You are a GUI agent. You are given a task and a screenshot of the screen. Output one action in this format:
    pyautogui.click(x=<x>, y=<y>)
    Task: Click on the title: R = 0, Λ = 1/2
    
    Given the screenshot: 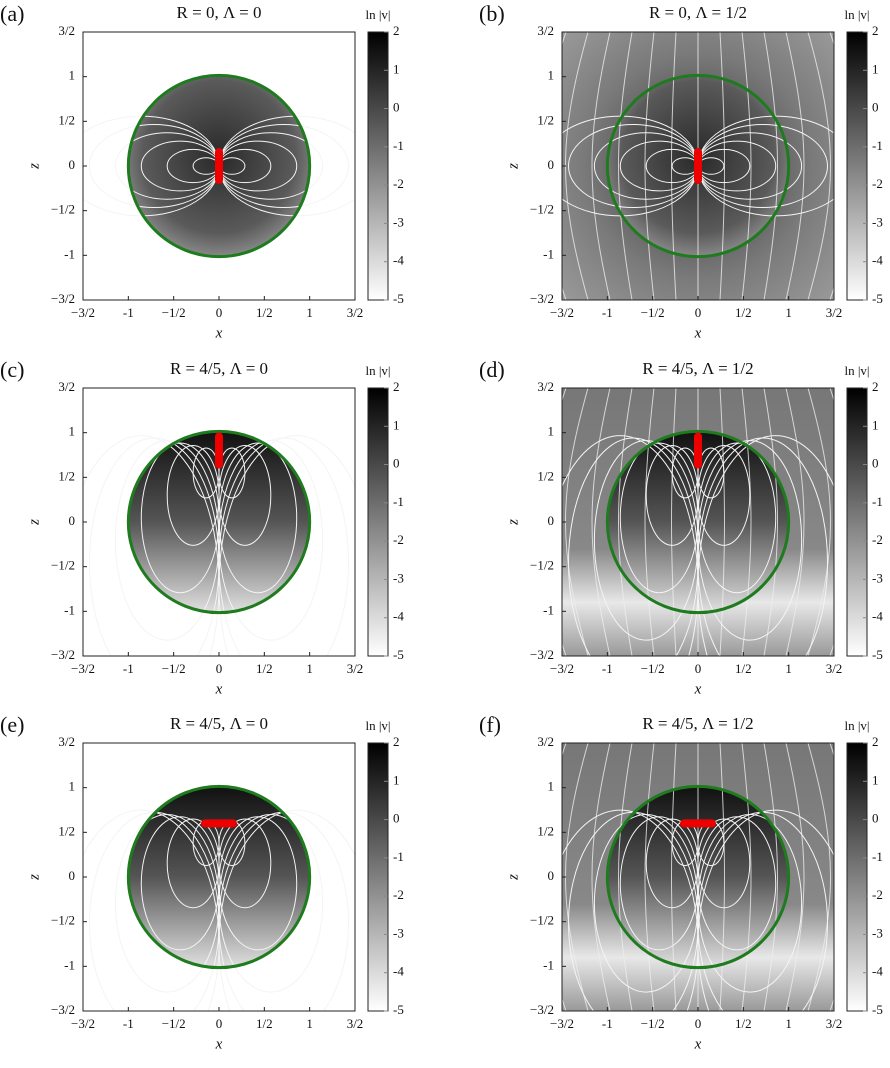 What is the action you would take?
    pyautogui.click(x=698, y=12)
    